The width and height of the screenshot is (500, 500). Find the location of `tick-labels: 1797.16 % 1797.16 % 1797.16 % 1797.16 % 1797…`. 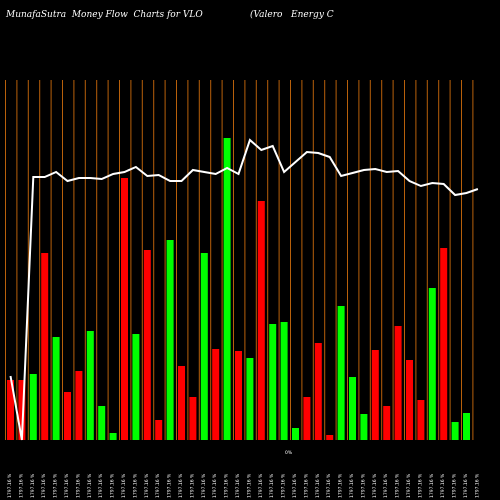

tick-labels: 1797.16 % 1797.16 % 1797.16 % 1797.16 % 1797… is located at coordinates (243, 485).